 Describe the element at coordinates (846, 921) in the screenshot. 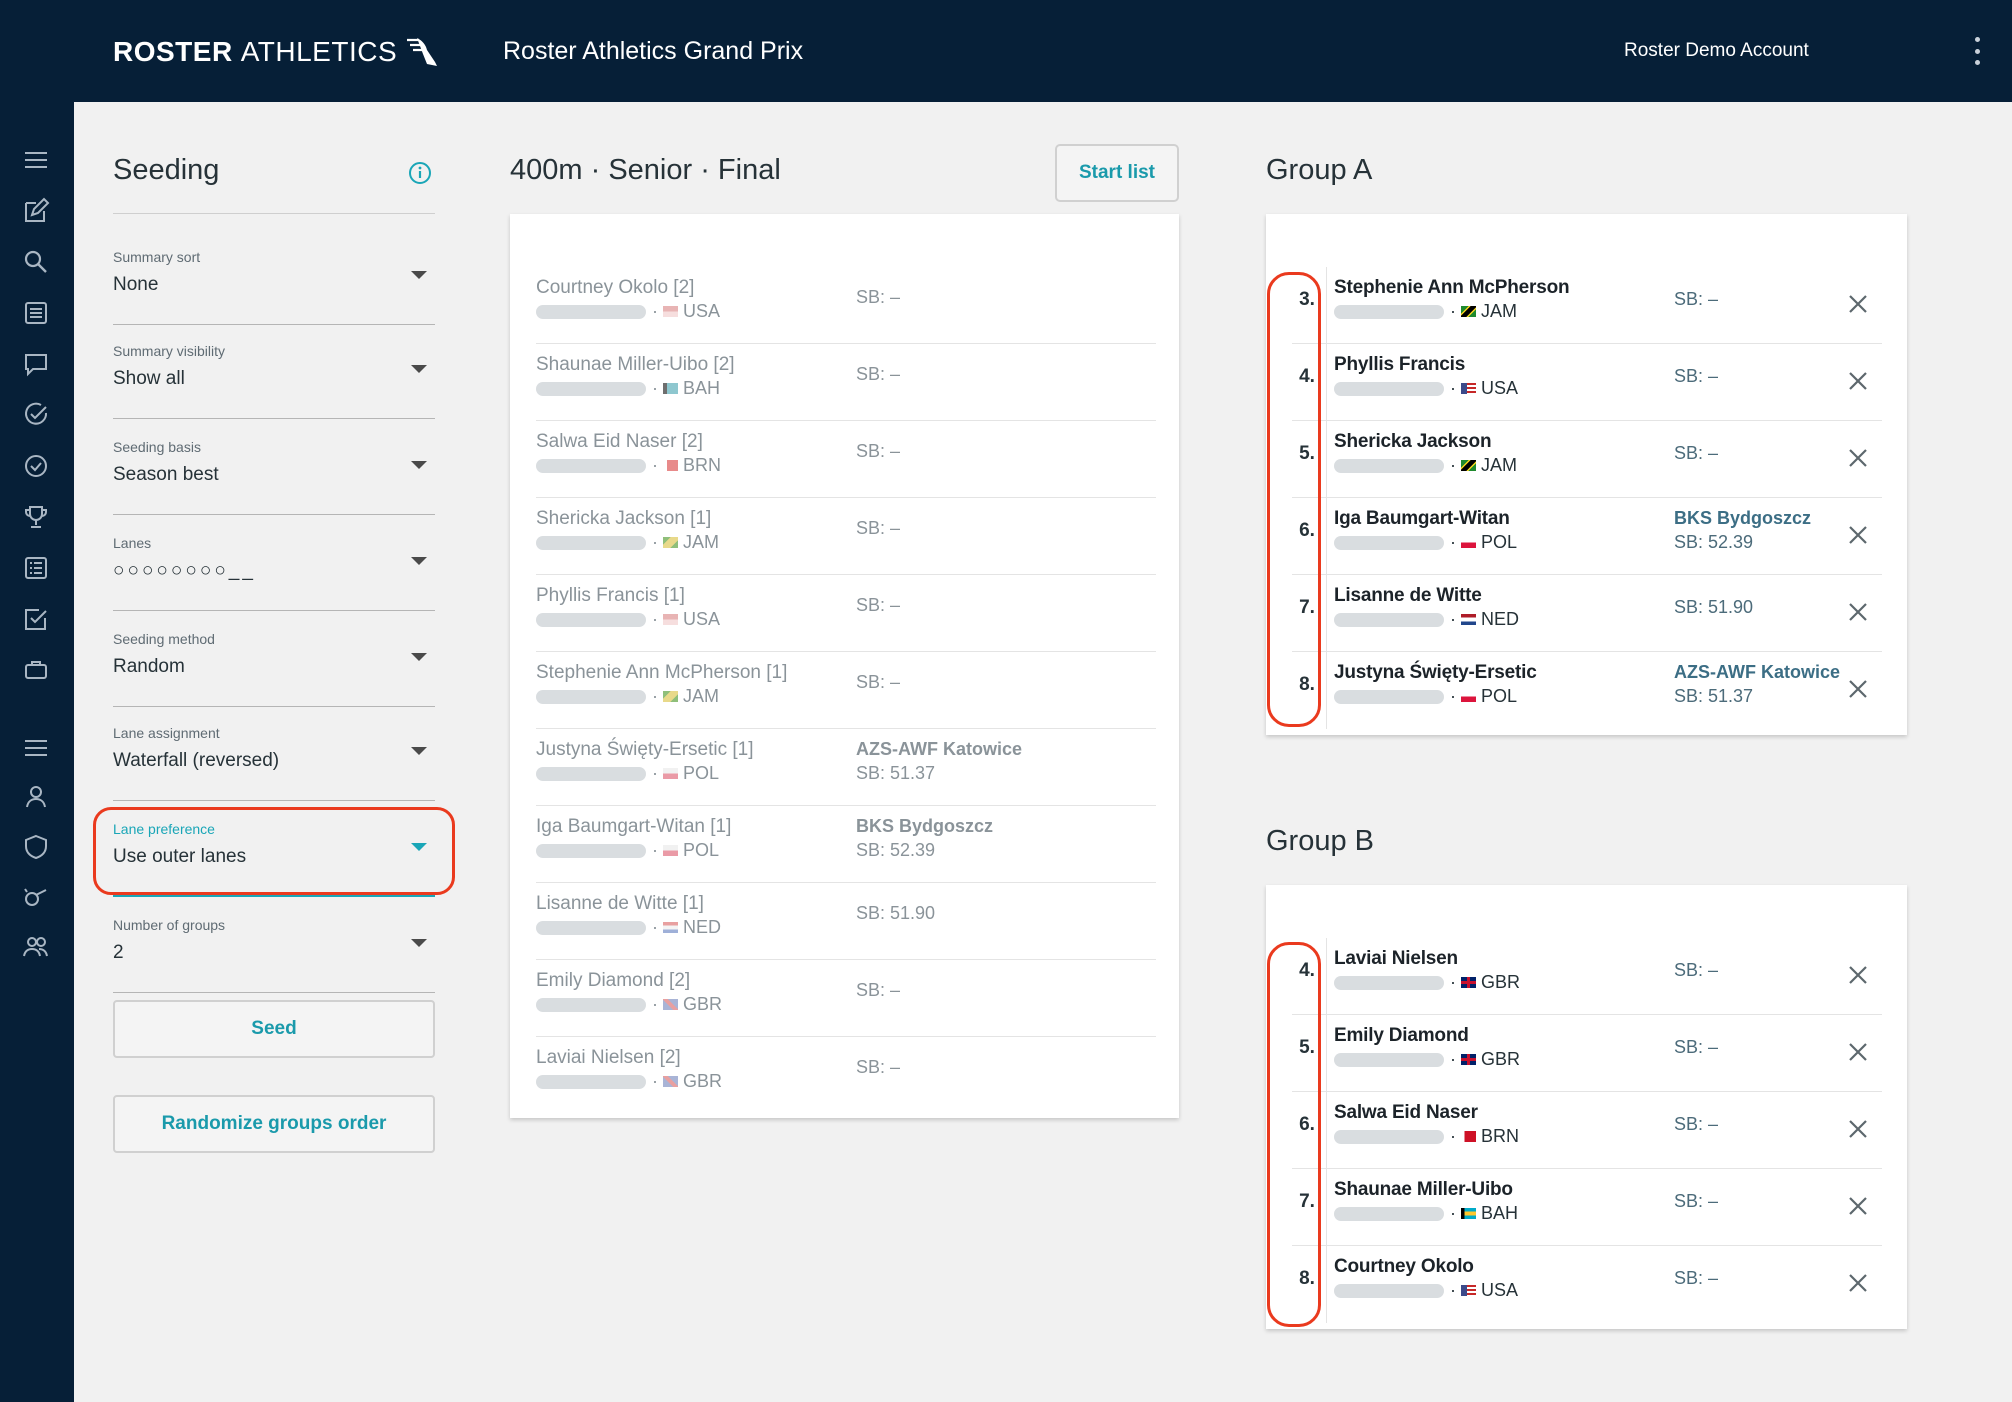

I see `list-item: Lisanne de Witte [1] · NED SB: 51.90` at that location.